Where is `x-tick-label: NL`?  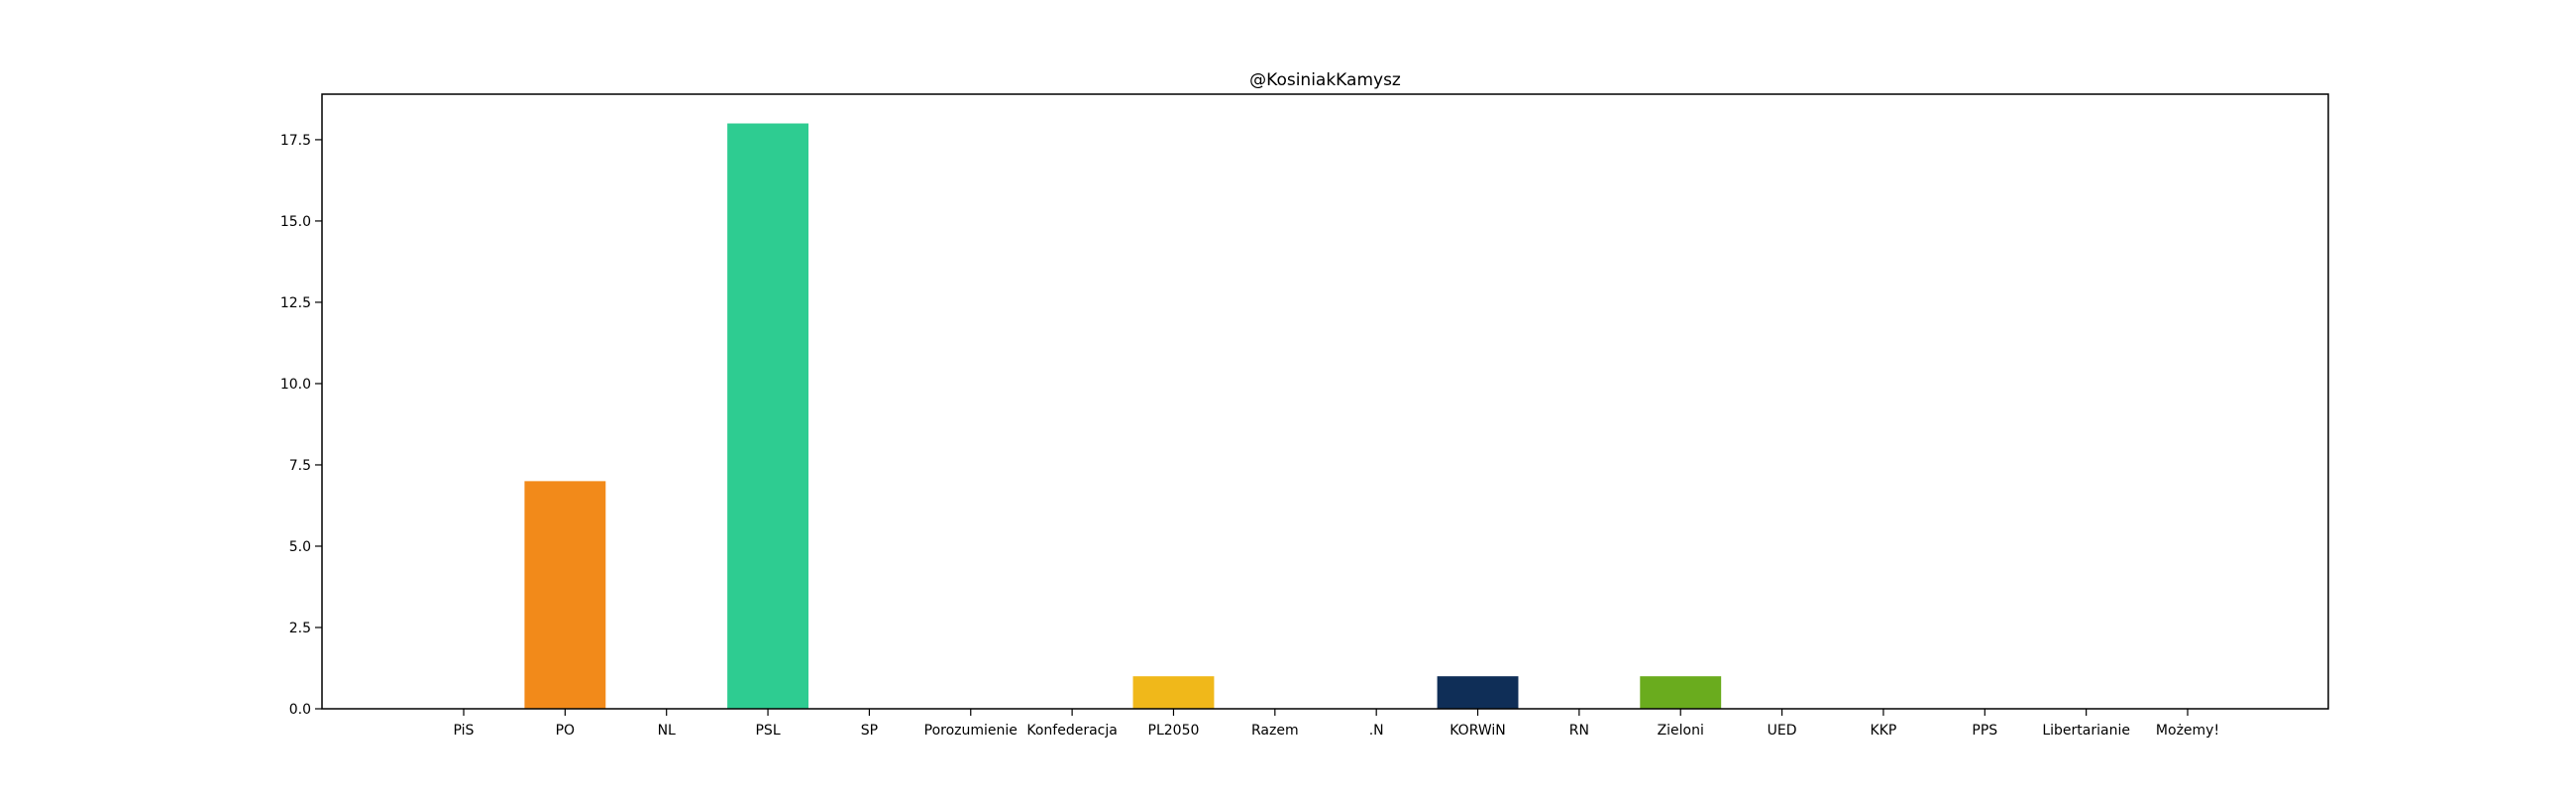
x-tick-label: NL is located at coordinates (667, 731).